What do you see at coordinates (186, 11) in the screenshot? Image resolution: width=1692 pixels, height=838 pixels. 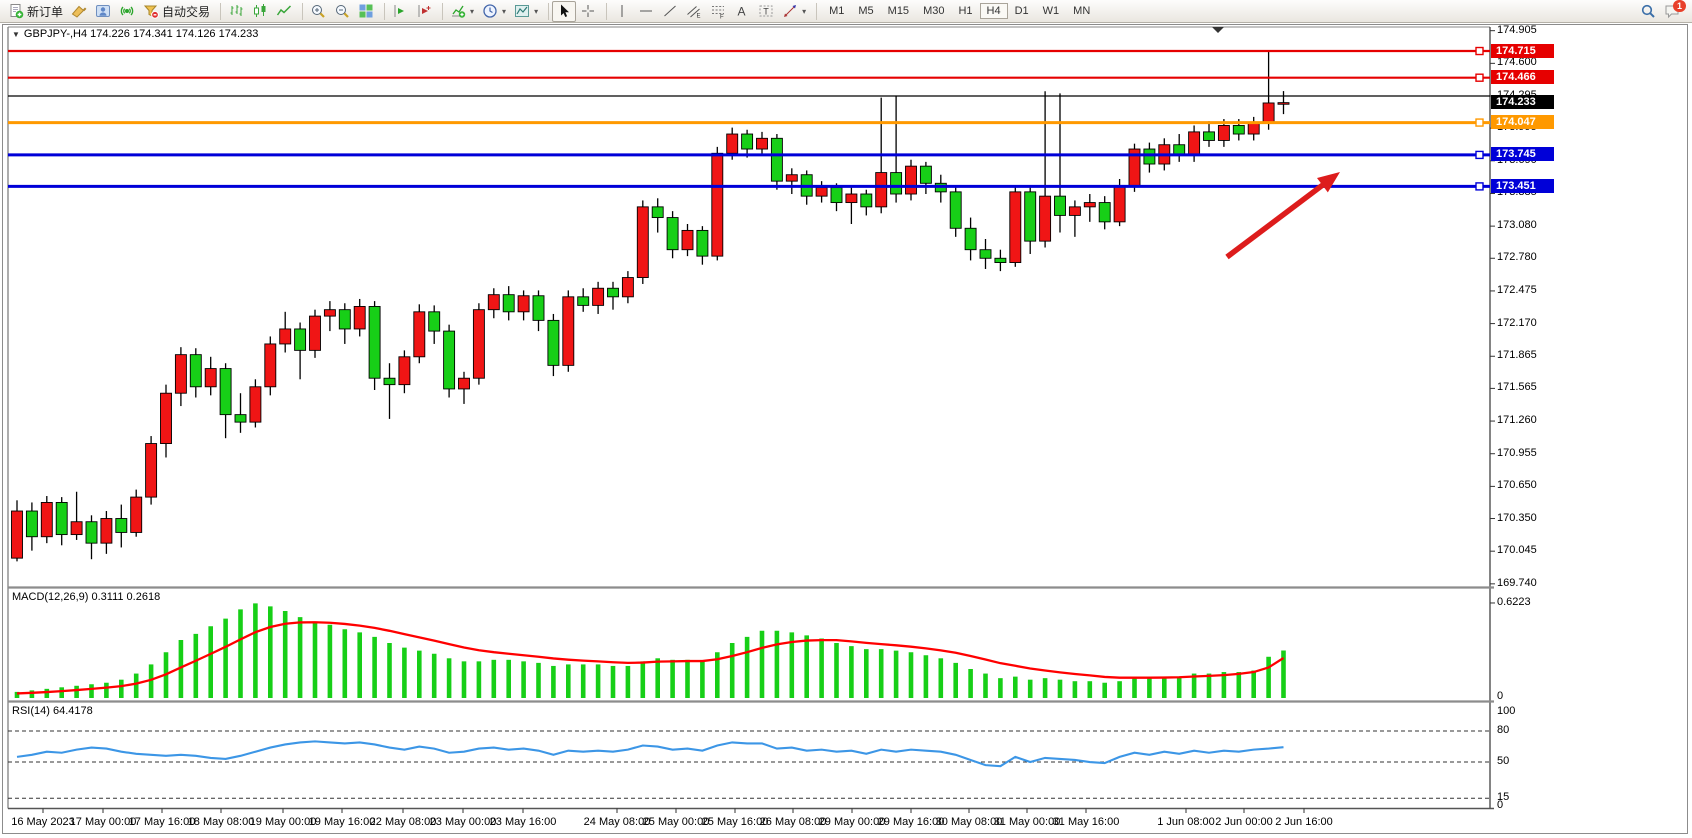 I see `autotrading-label: 自动交易` at bounding box center [186, 11].